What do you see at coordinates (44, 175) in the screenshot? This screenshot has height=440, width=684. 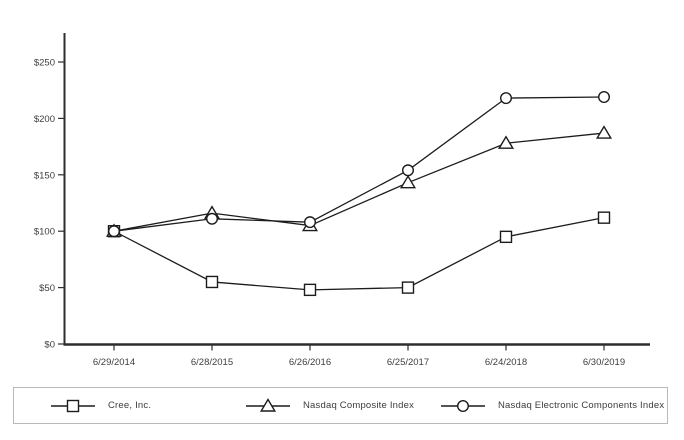 I see `y-axis-tick-label: $150` at bounding box center [44, 175].